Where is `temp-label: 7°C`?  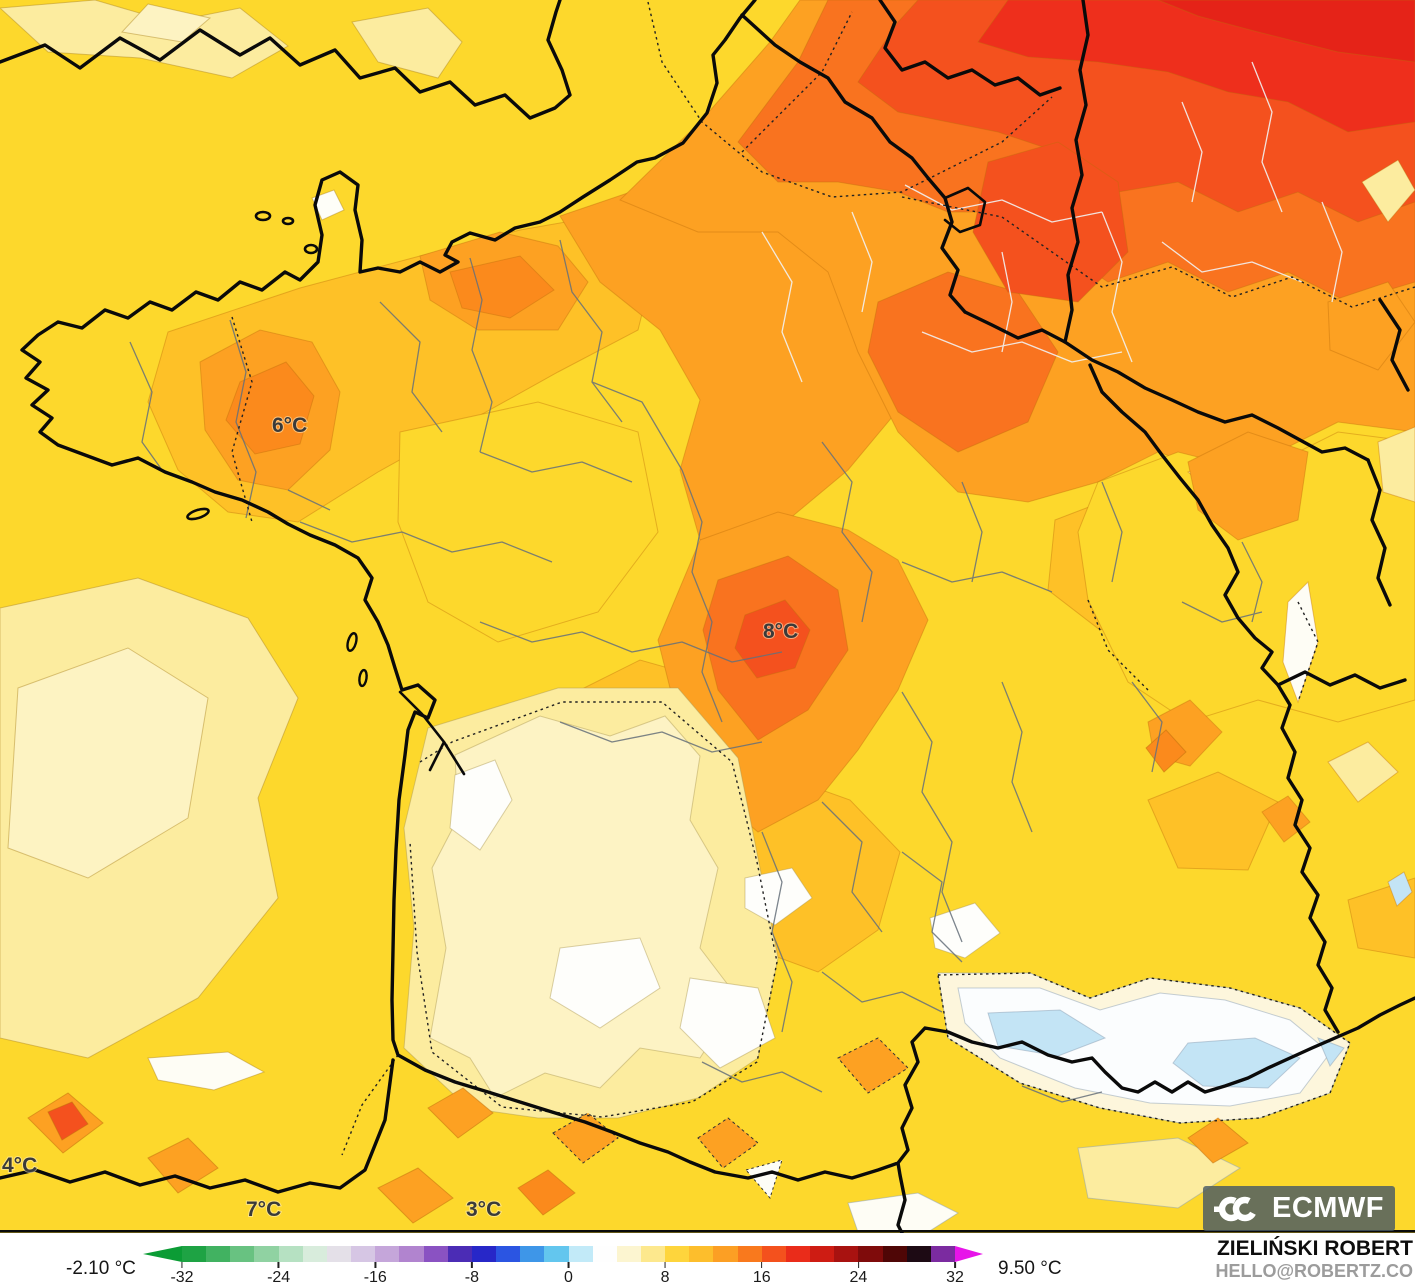 temp-label: 7°C is located at coordinates (263, 1209).